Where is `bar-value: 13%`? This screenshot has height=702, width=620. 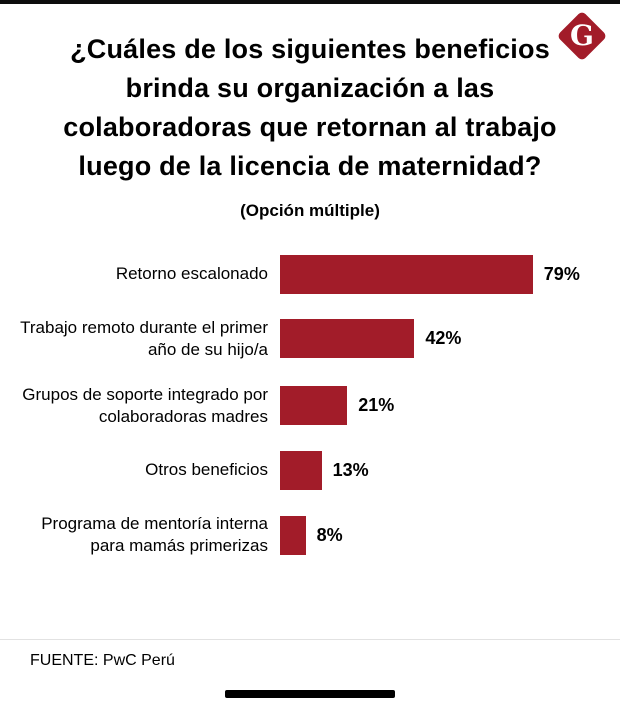
bar-value: 13% is located at coordinates (350, 469).